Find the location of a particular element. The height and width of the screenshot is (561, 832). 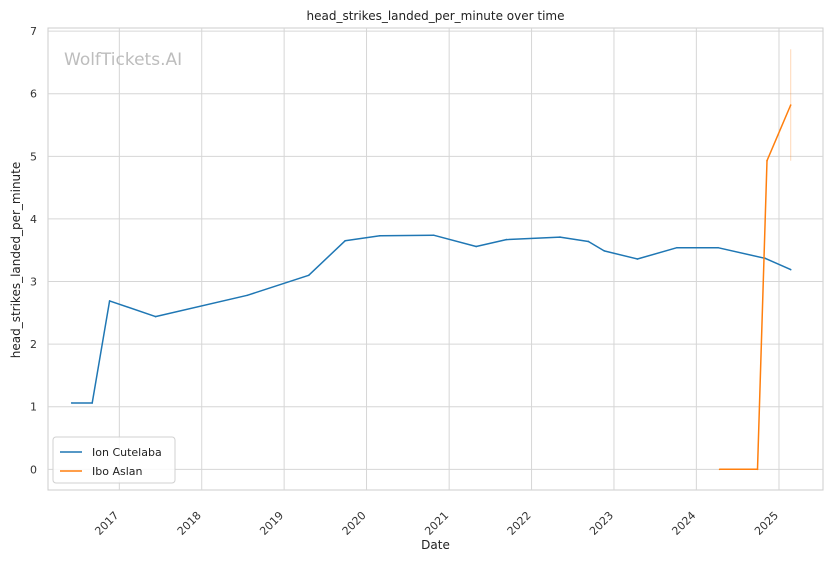

x-tick-labels: 2017 2018 2019 2020 2021 2022 2023 2024 2025 is located at coordinates (436, 523).